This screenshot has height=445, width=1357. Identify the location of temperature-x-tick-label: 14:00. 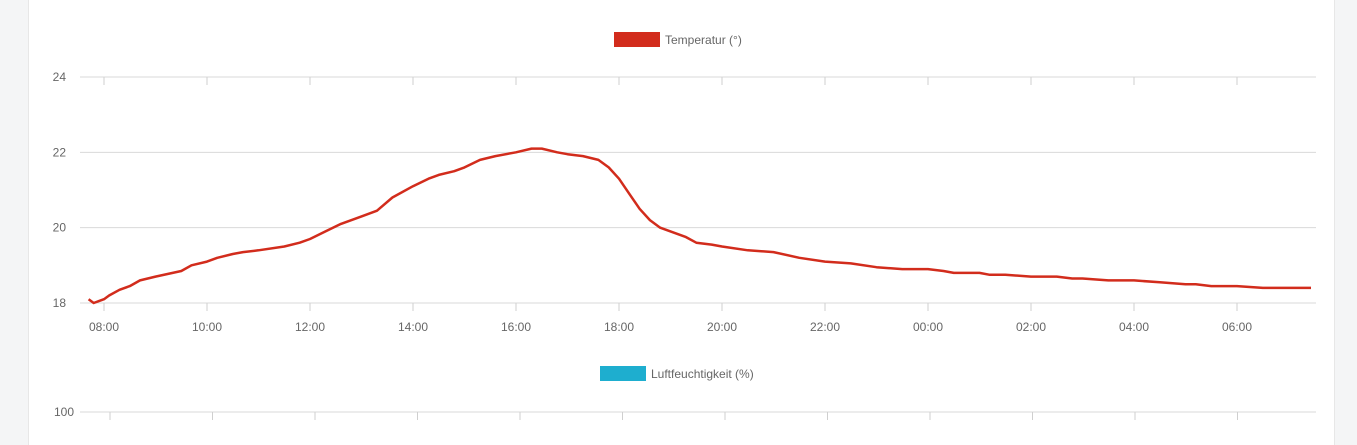
(413, 327).